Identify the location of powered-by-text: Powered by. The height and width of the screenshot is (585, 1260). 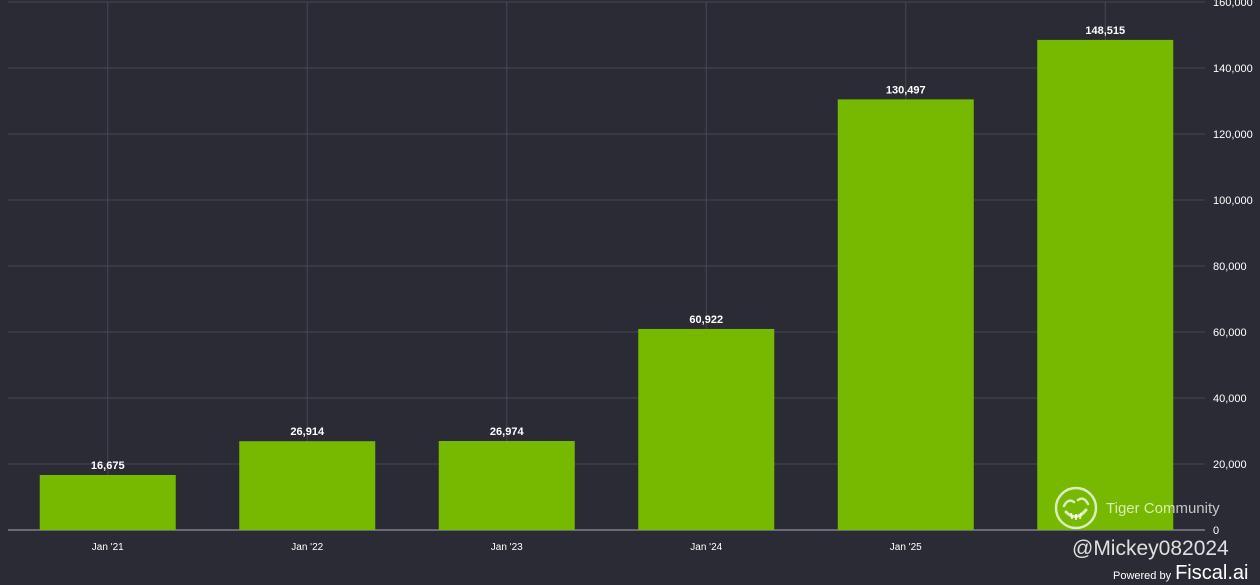
(1142, 576).